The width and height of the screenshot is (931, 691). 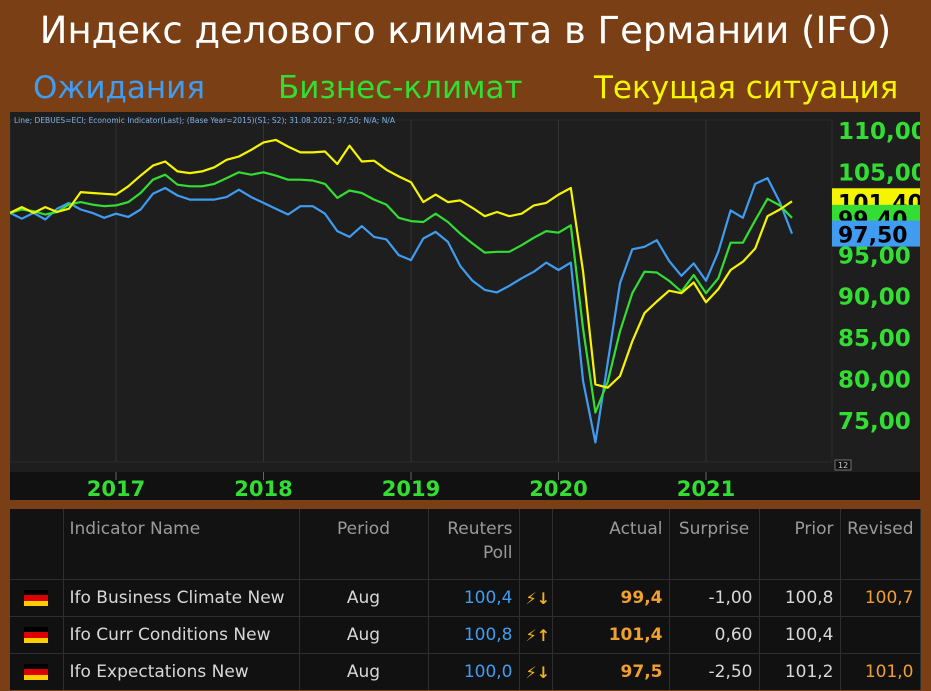 What do you see at coordinates (800, 598) in the screenshot?
I see `prior-value: 100,8` at bounding box center [800, 598].